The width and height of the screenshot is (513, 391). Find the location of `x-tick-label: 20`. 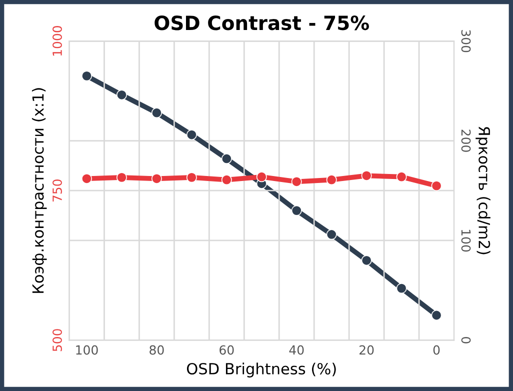

x-tick-label: 20 is located at coordinates (367, 350).